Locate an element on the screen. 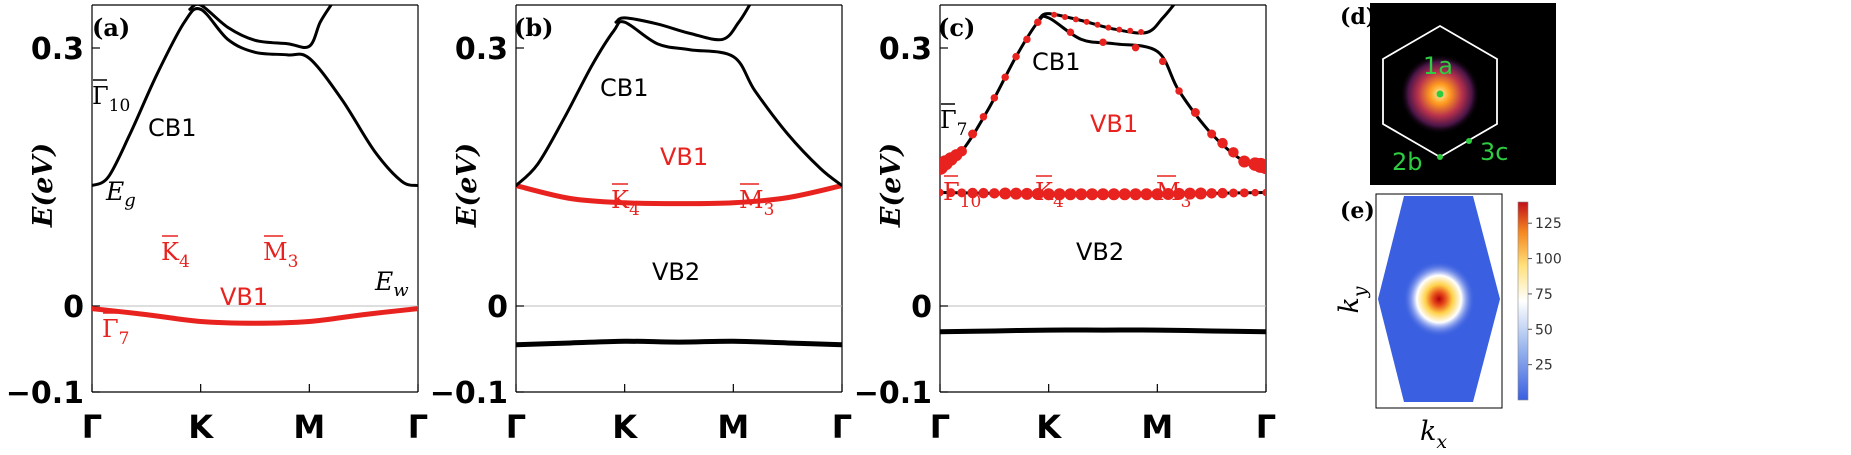 This screenshot has height=455, width=1851. panel-c-m3-main: M is located at coordinates (1168, 192).